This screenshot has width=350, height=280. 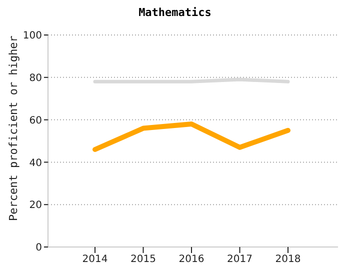 What do you see at coordinates (35, 163) in the screenshot?
I see `y-tick-label: 40` at bounding box center [35, 163].